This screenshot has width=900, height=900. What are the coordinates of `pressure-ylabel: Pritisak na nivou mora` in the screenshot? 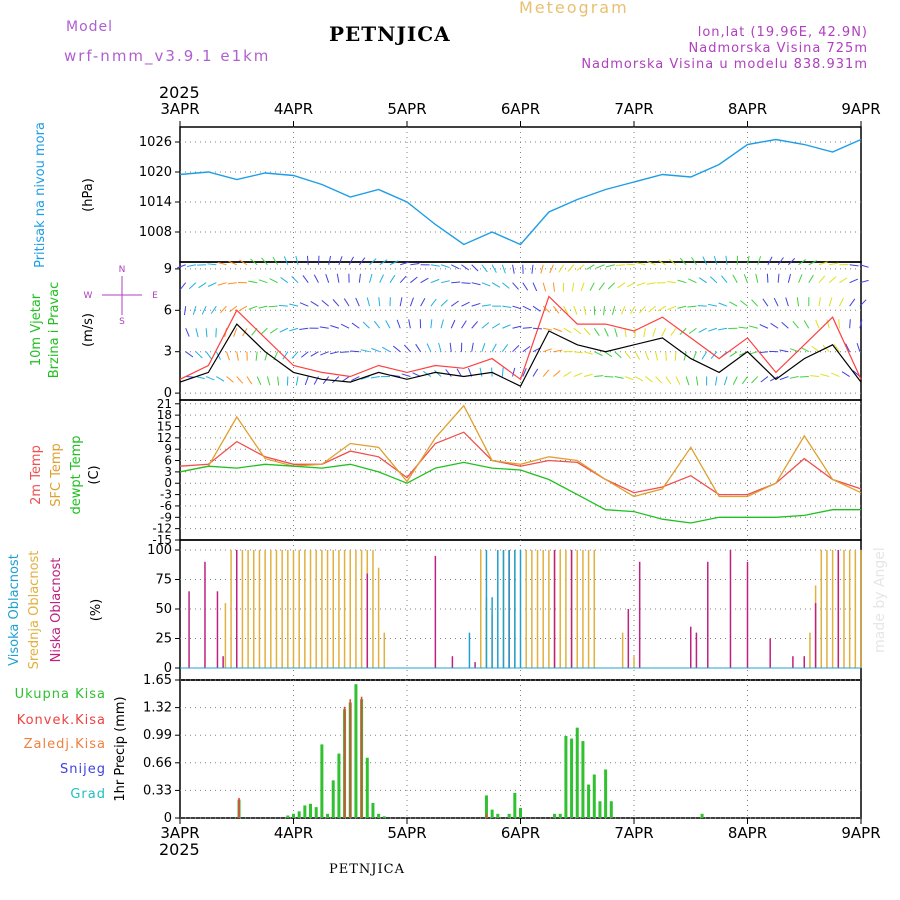 It's located at (40, 195).